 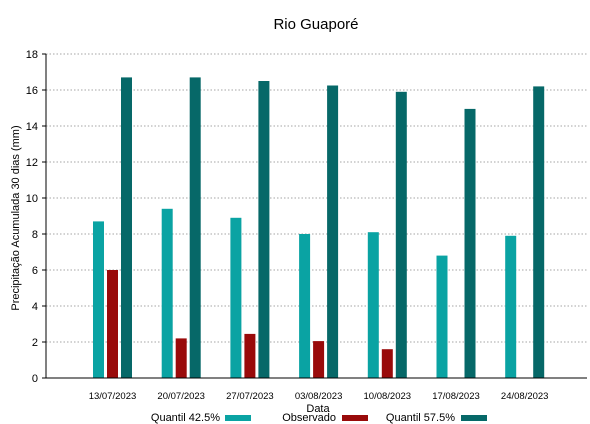 I want to click on legend-label: Quantil 57.5%, so click(x=420, y=418).